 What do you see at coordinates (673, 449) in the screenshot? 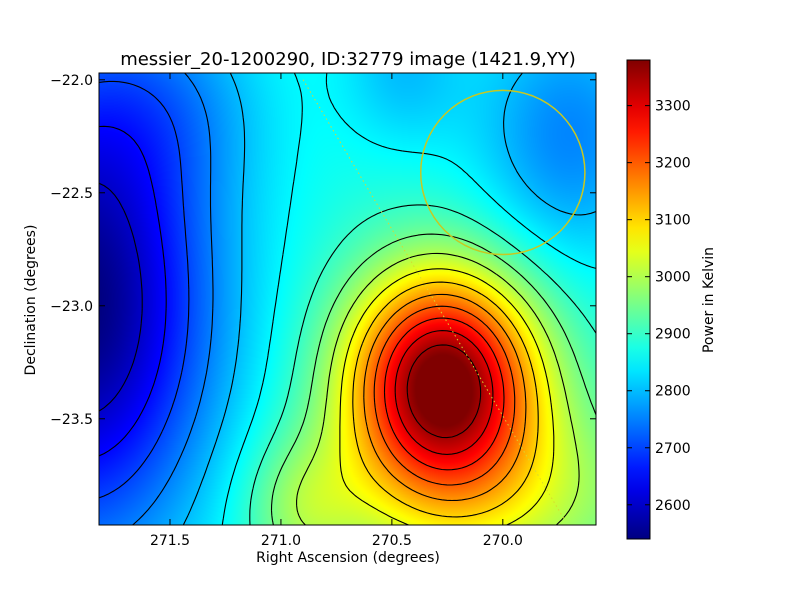
I see `colorbar-tick-label: 2700` at bounding box center [673, 449].